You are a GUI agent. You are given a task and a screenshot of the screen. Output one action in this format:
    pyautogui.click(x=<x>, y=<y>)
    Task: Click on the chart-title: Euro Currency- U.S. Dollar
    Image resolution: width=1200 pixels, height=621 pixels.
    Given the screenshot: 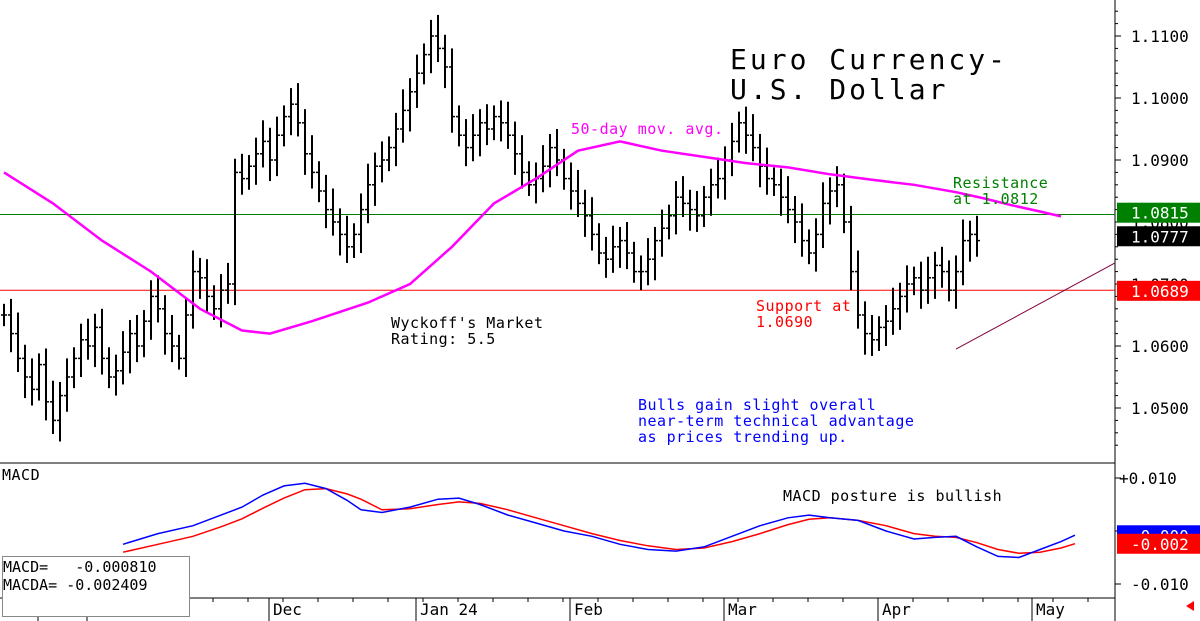 What is the action you would take?
    pyautogui.click(x=869, y=75)
    